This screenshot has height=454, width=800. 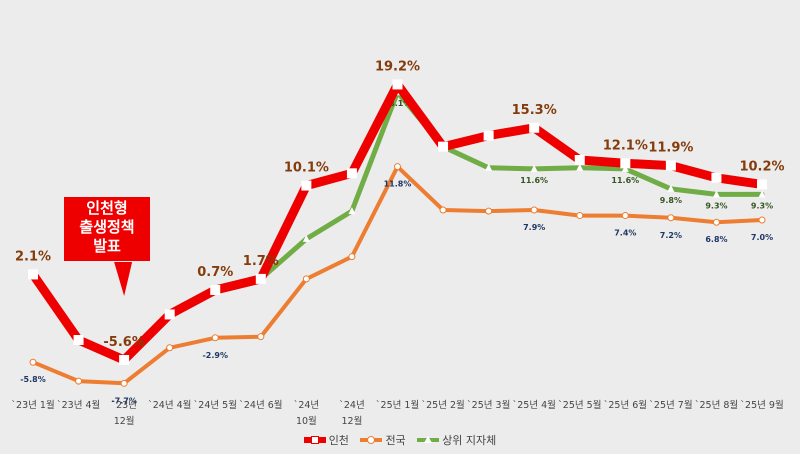 What do you see at coordinates (397, 405) in the screenshot?
I see `x-tick-label: `25년 1월` at bounding box center [397, 405].